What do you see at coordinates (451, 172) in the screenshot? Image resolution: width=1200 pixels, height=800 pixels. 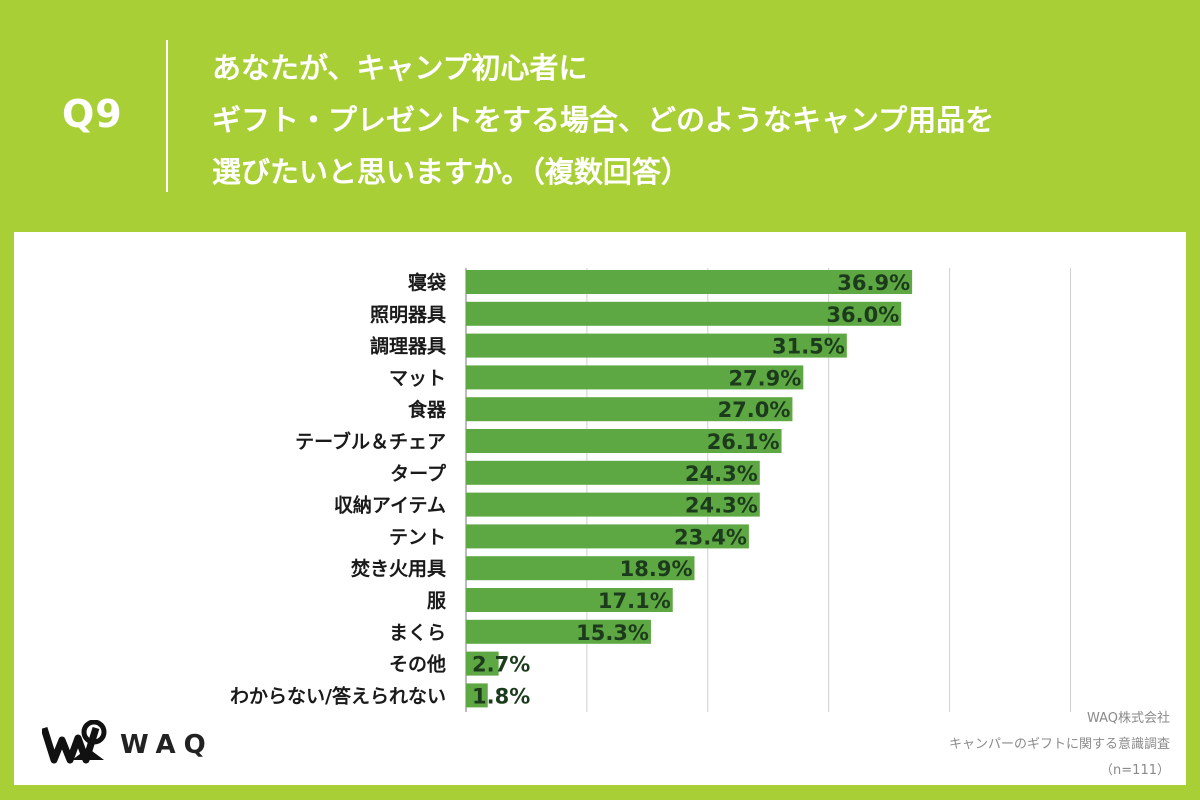 I see `title-line-3: 選びたいと思いますか。（複数回答）` at bounding box center [451, 172].